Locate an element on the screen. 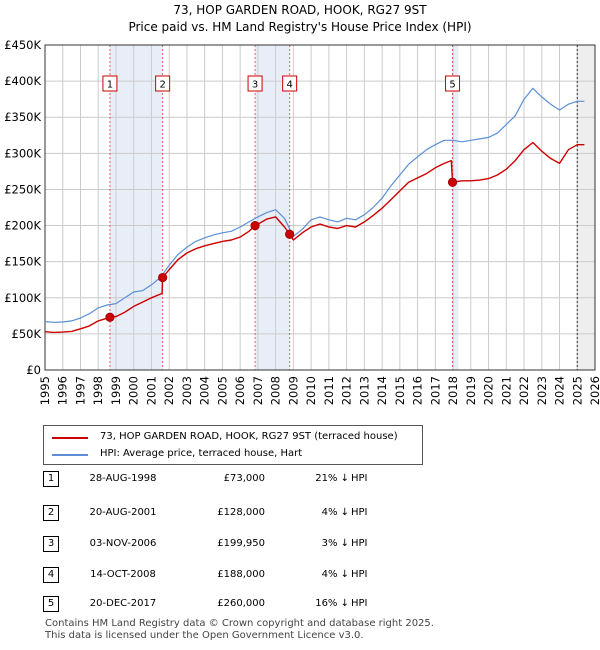 This screenshot has height=650, width=600. sale-number-label: 2 is located at coordinates (162, 85).